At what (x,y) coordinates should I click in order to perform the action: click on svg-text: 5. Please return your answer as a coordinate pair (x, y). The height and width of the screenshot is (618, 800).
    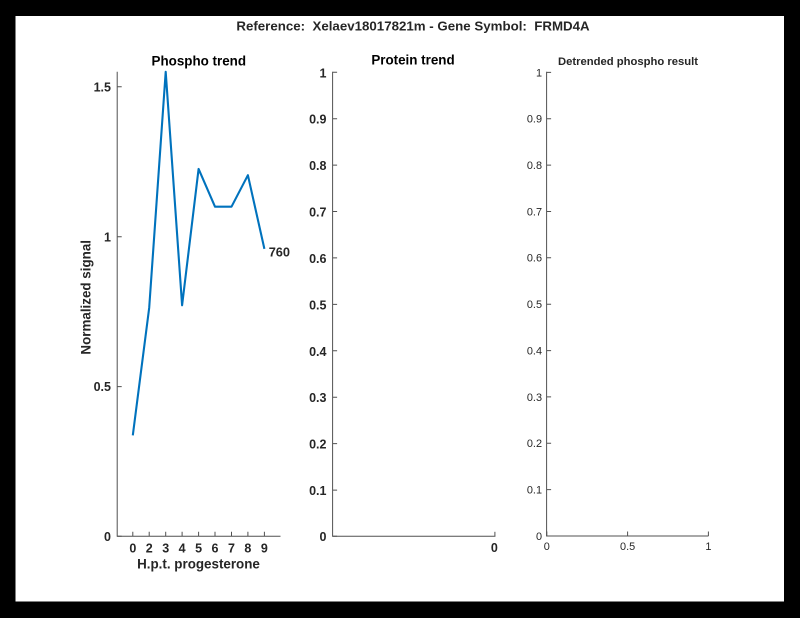
    Looking at the image, I should click on (198, 549).